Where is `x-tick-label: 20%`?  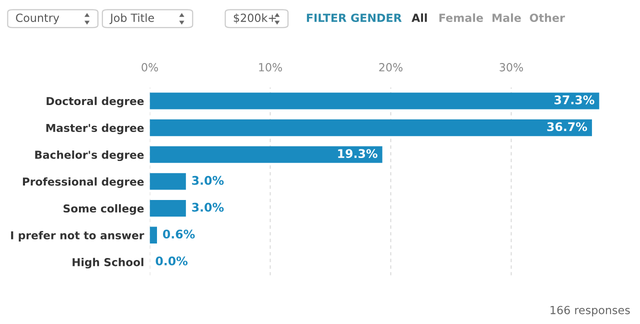
x-tick-label: 20% is located at coordinates (390, 67).